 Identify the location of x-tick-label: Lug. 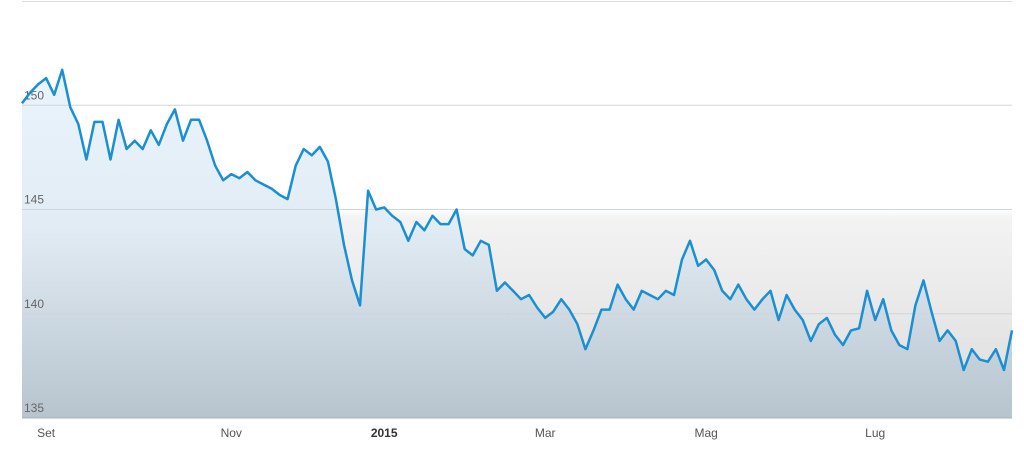
(875, 433).